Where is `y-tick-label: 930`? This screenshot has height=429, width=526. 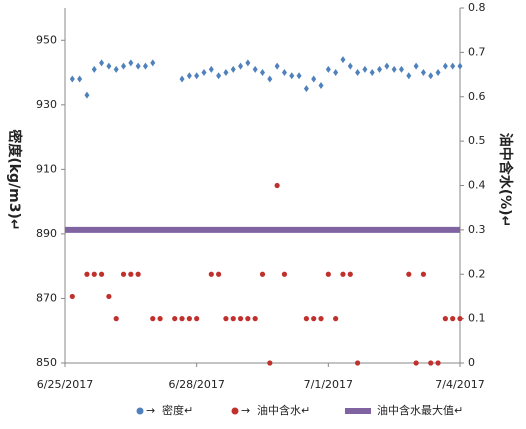
y-tick-label: 930 is located at coordinates (46, 104).